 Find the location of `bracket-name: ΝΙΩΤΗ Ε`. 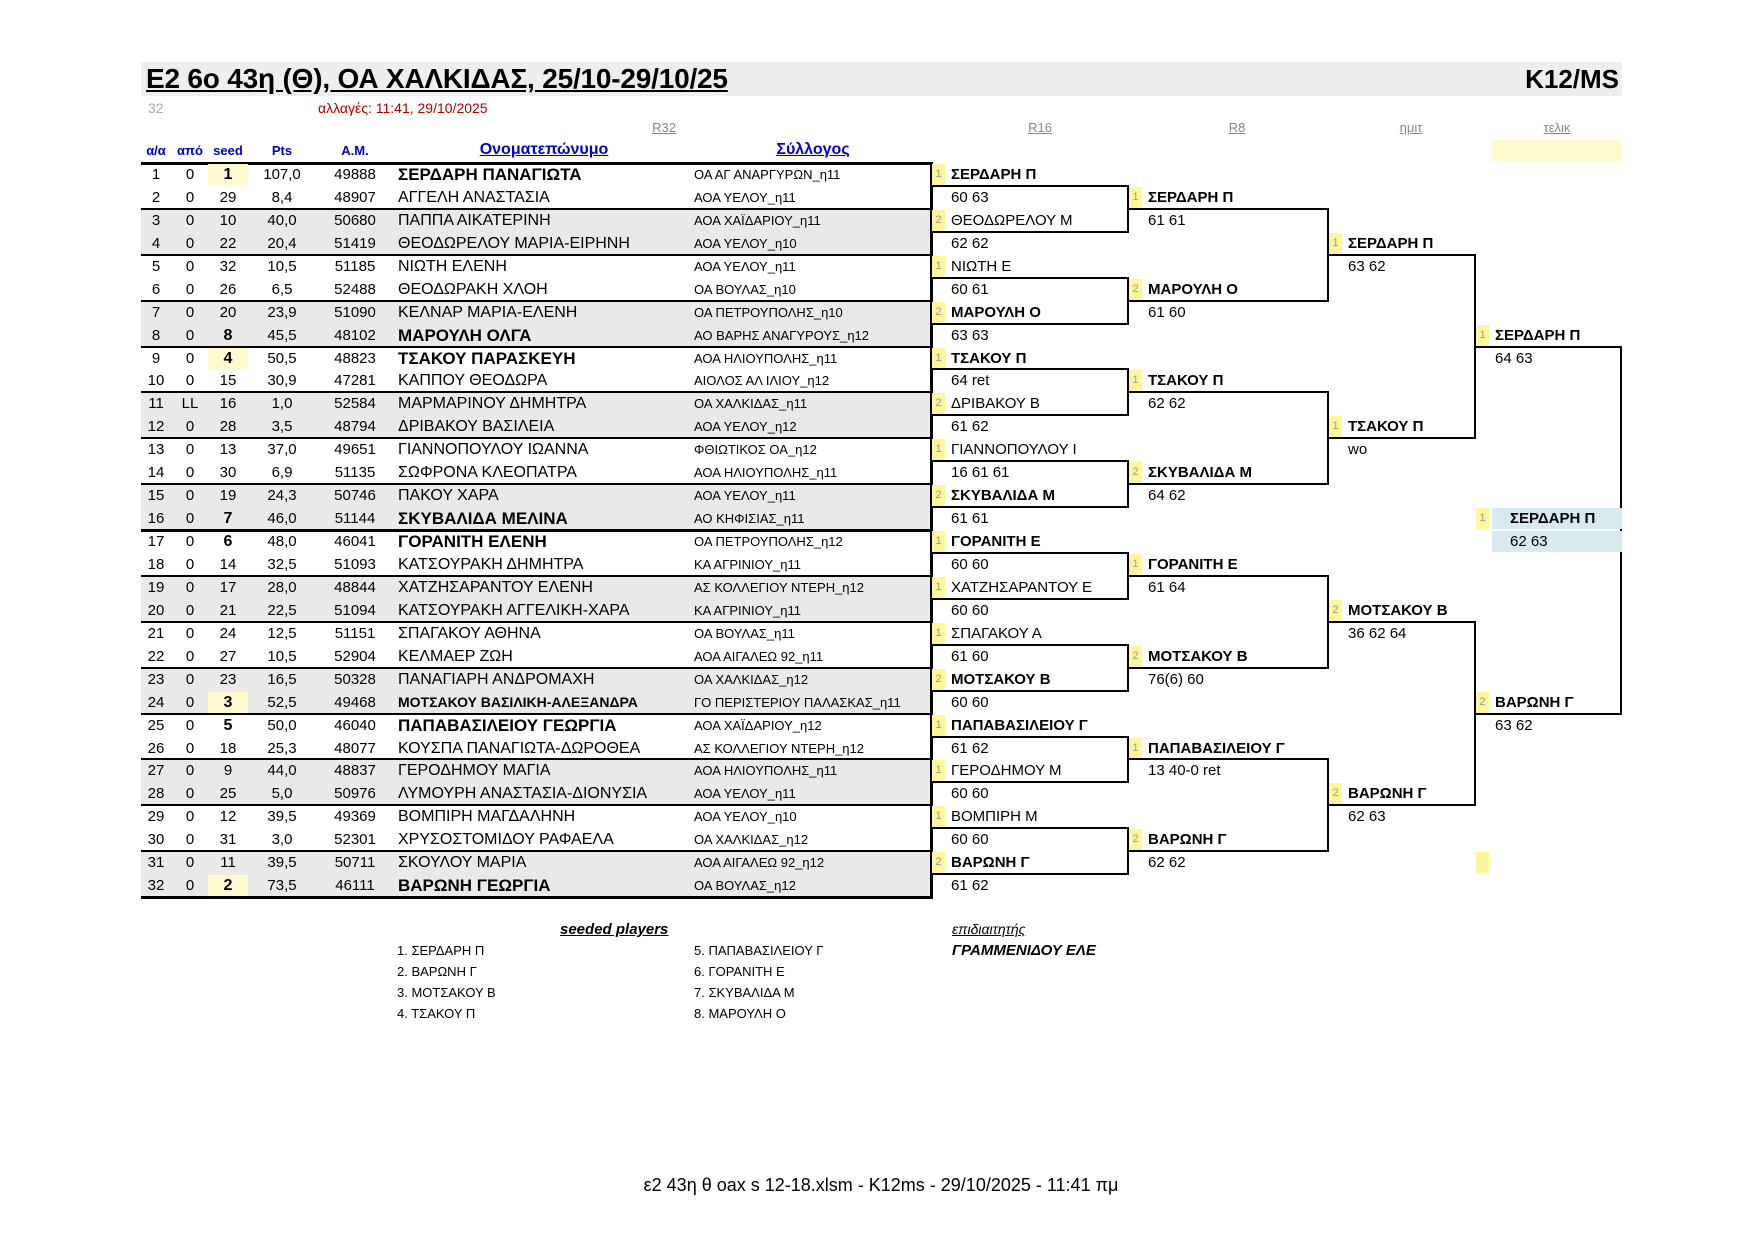

bracket-name: ΝΙΩΤΗ Ε is located at coordinates (981, 266).